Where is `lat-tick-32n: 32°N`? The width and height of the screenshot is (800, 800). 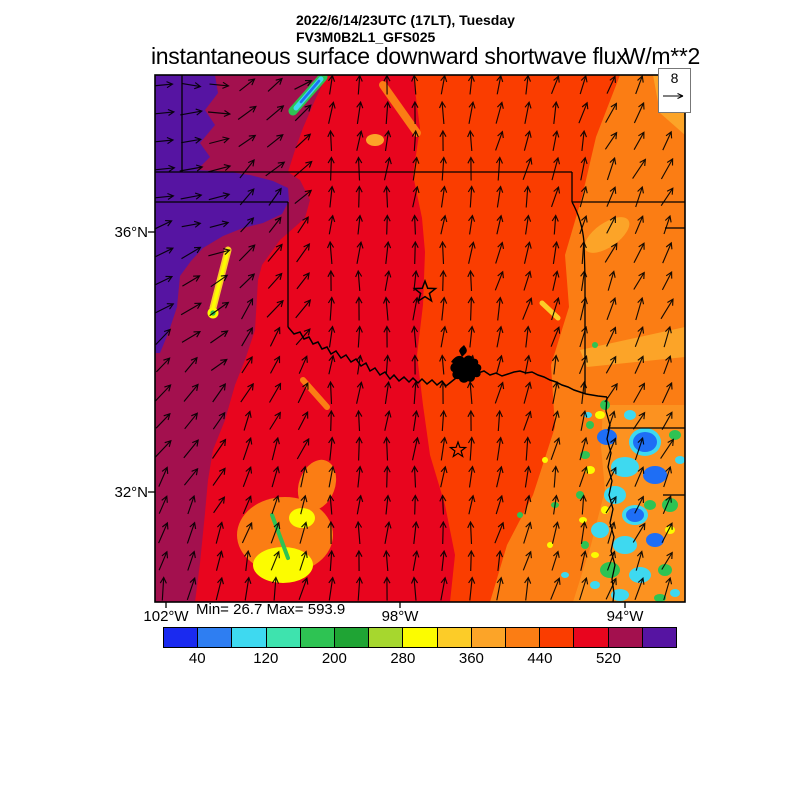
lat-tick-32n: 32°N is located at coordinates (131, 492).